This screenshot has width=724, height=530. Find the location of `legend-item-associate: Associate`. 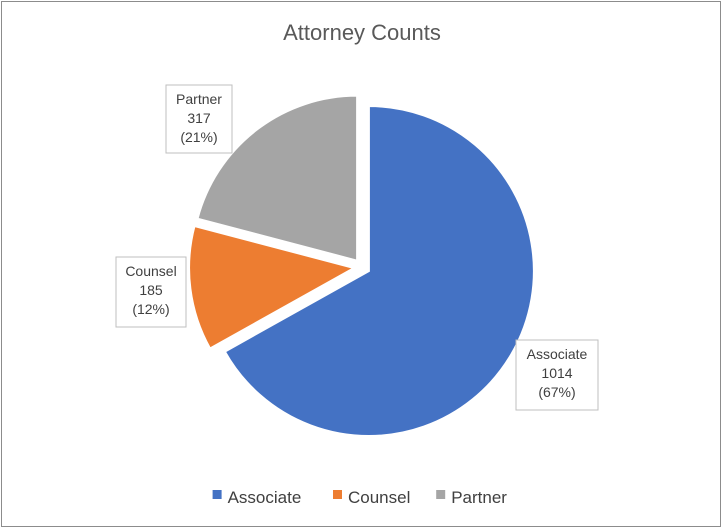

legend-item-associate: Associate is located at coordinates (257, 497).